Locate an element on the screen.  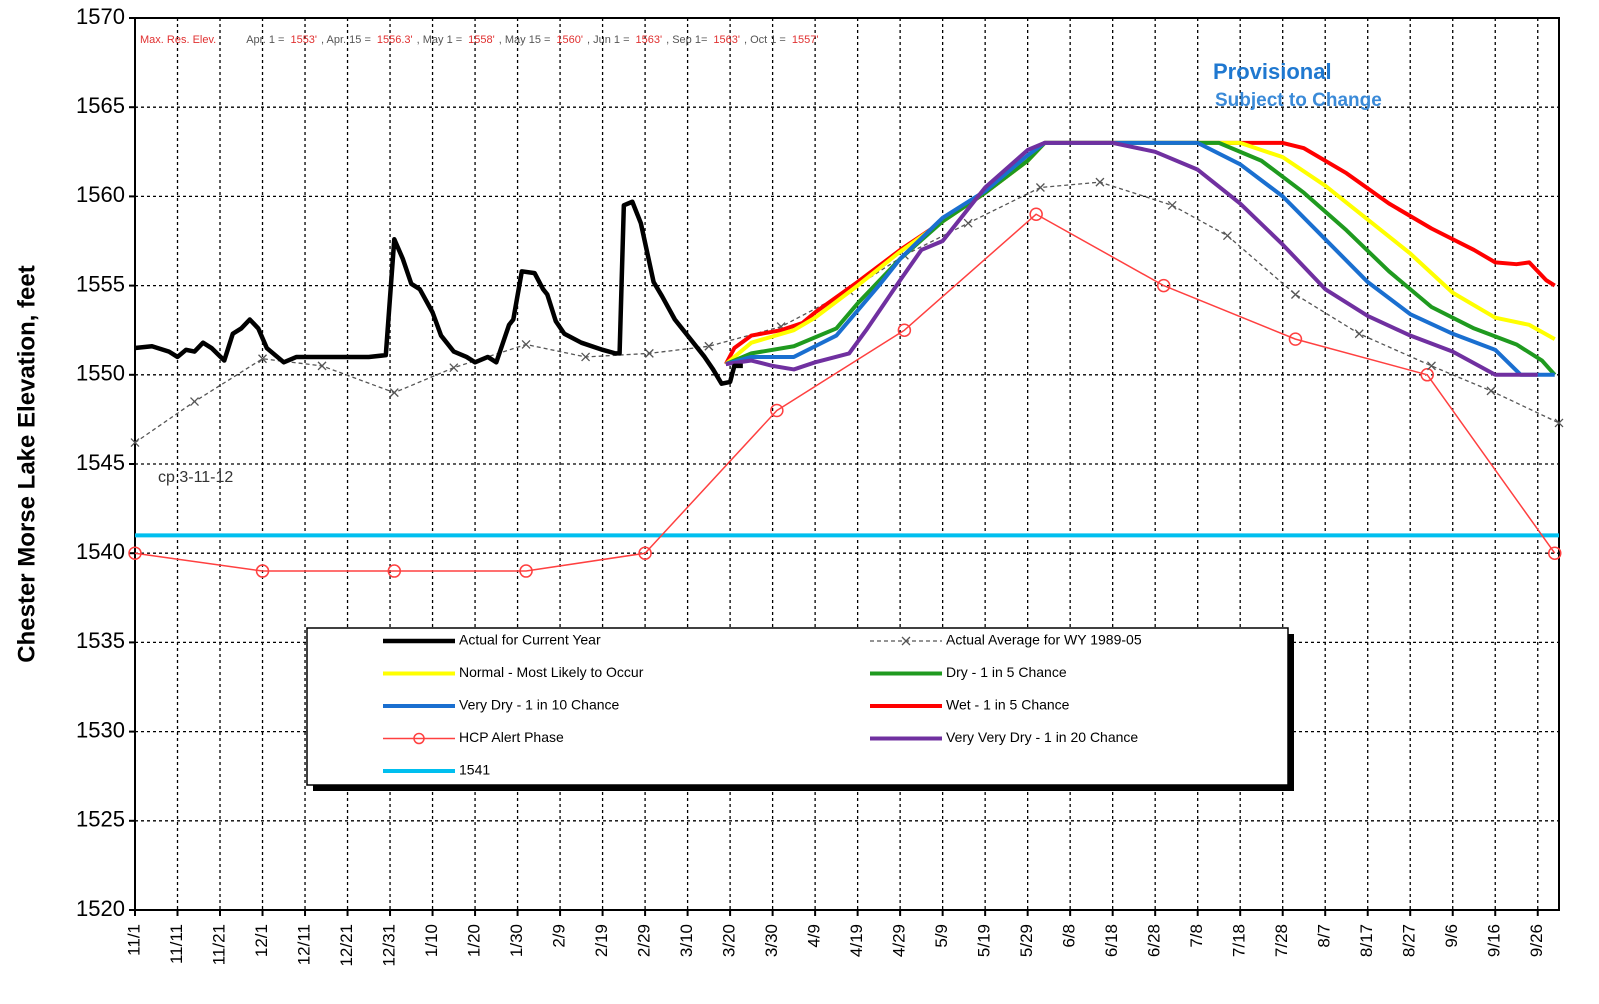
header-part: 1557' is located at coordinates (805, 40).